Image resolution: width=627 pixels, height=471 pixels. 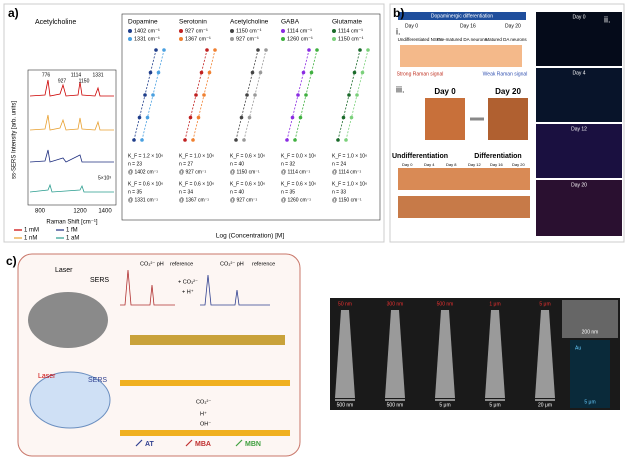 What do you see at coordinates (429, 164) in the screenshot?
I see `strip-day: Day 4` at bounding box center [429, 164].